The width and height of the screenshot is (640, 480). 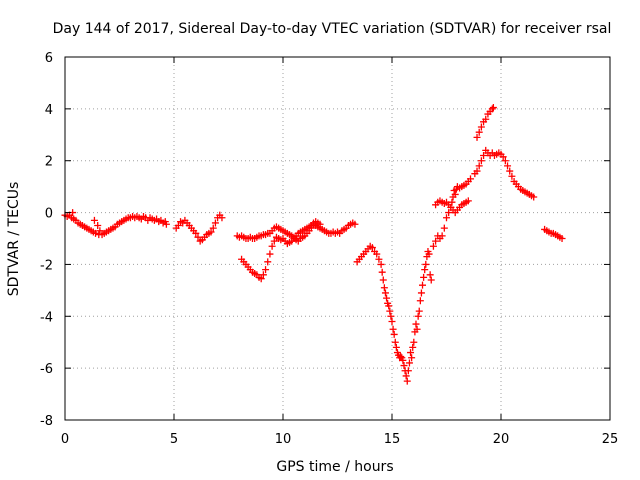 What do you see at coordinates (46, 265) in the screenshot?
I see `y-tick-label: -2` at bounding box center [46, 265].